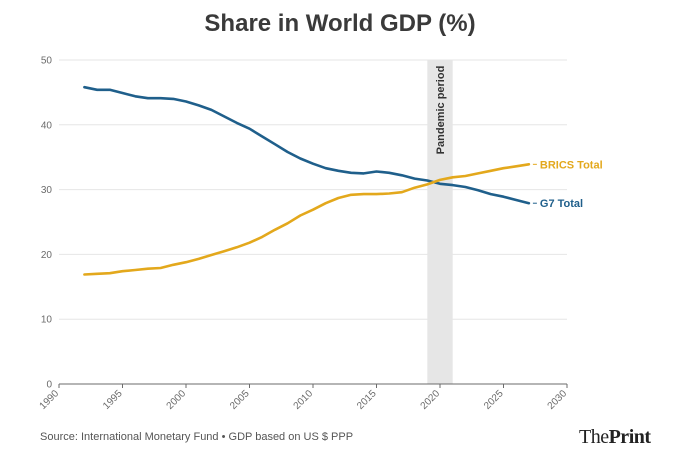 The height and width of the screenshot is (451, 680). I want to click on series-label-g7-total: G7 Total, so click(561, 204).